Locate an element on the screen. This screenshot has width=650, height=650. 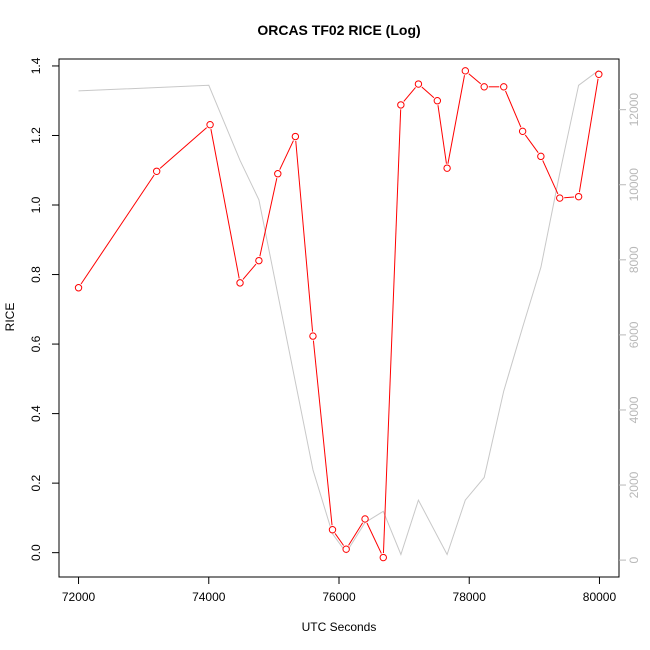
x-tick-label: 72000 is located at coordinates (79, 597).